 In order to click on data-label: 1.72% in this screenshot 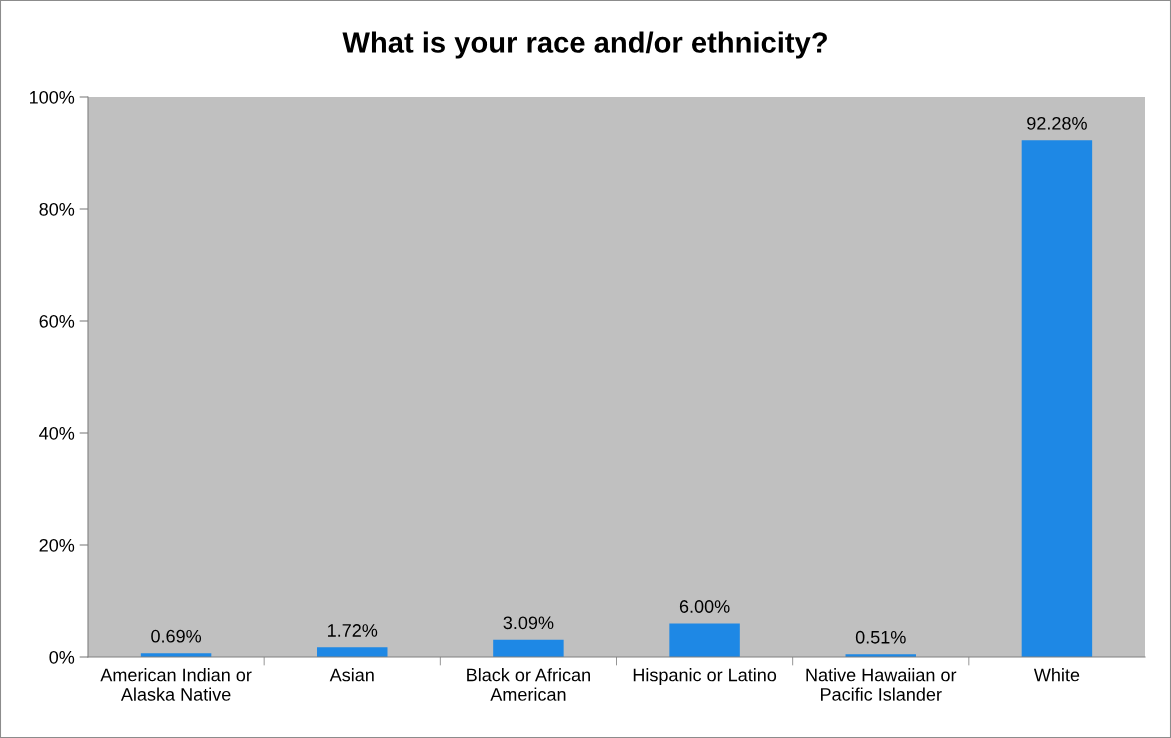, I will do `click(353, 630)`.